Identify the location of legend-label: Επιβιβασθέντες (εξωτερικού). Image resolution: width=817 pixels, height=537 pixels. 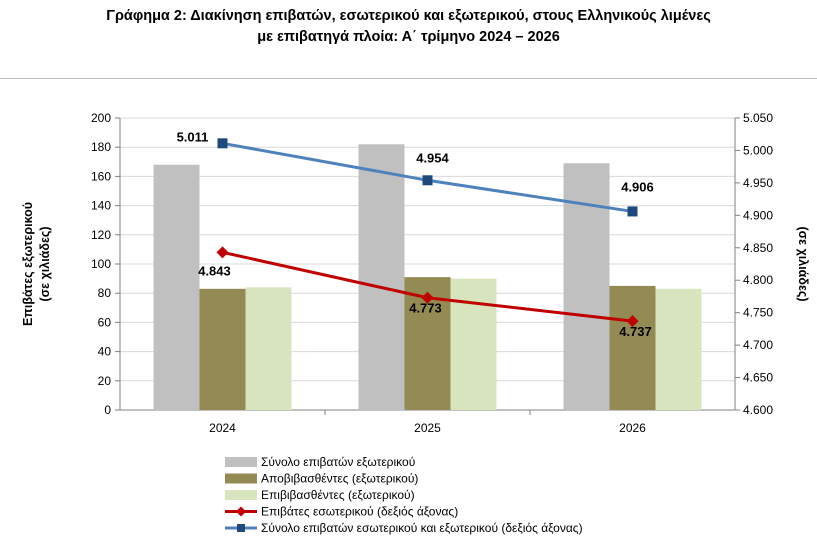
(338, 495).